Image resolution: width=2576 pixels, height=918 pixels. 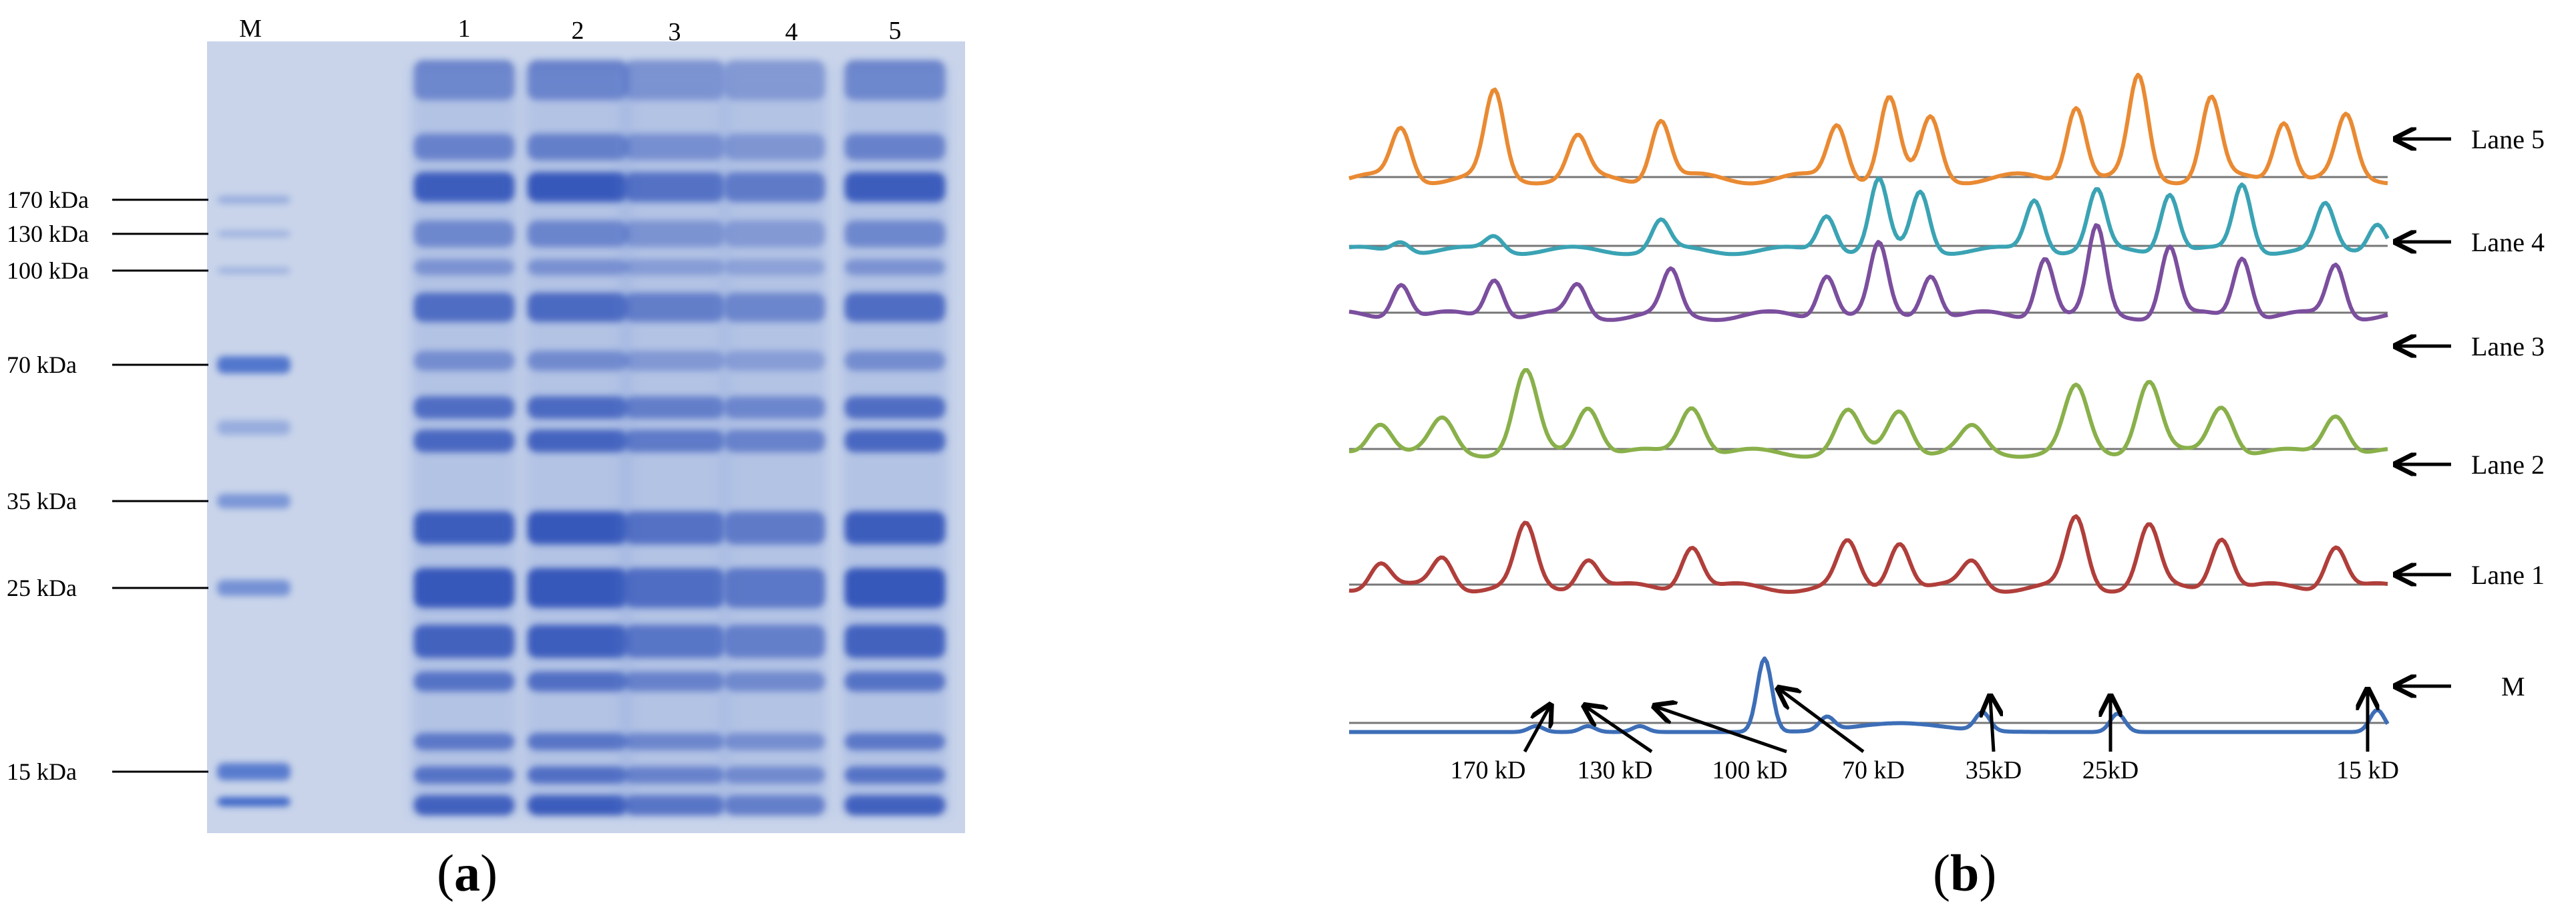 What do you see at coordinates (2508, 242) in the screenshot?
I see `trace-label: Lane 4` at bounding box center [2508, 242].